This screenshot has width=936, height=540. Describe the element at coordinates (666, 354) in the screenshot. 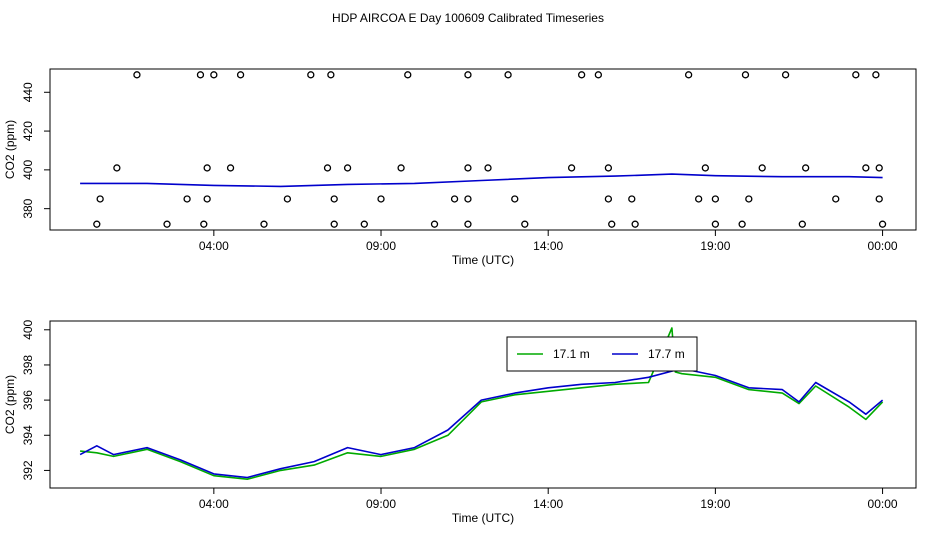

I see `legend-label: 17.7 m` at that location.